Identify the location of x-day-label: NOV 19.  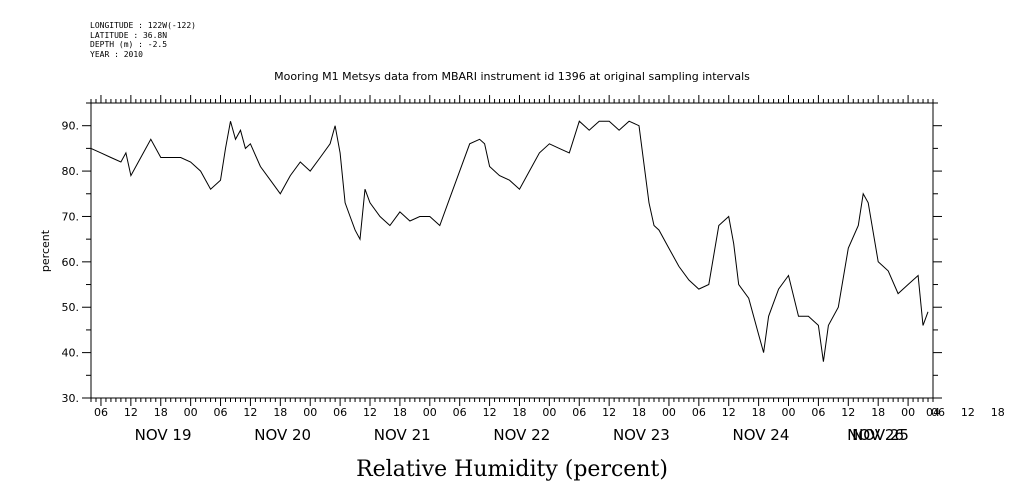
(163, 435).